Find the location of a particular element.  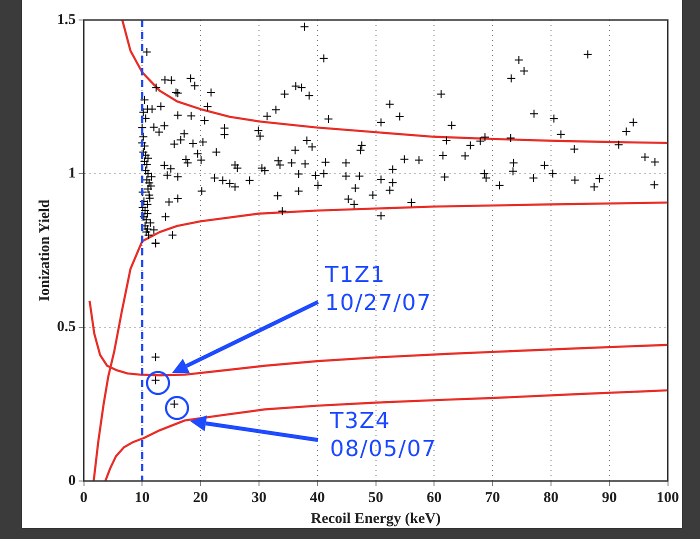

y-axis-title: Ionization Yield is located at coordinates (44, 250).